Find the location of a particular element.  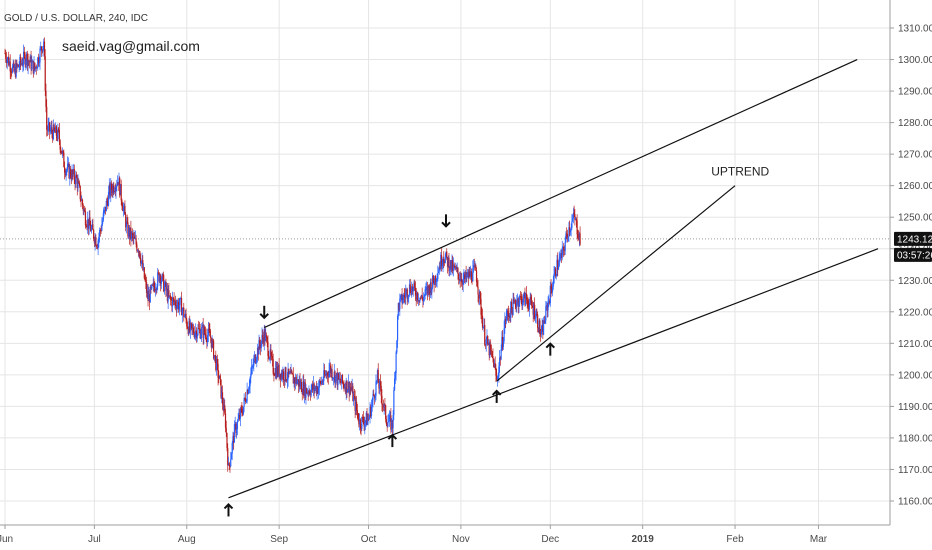

uptrend-line is located at coordinates (616, 283).